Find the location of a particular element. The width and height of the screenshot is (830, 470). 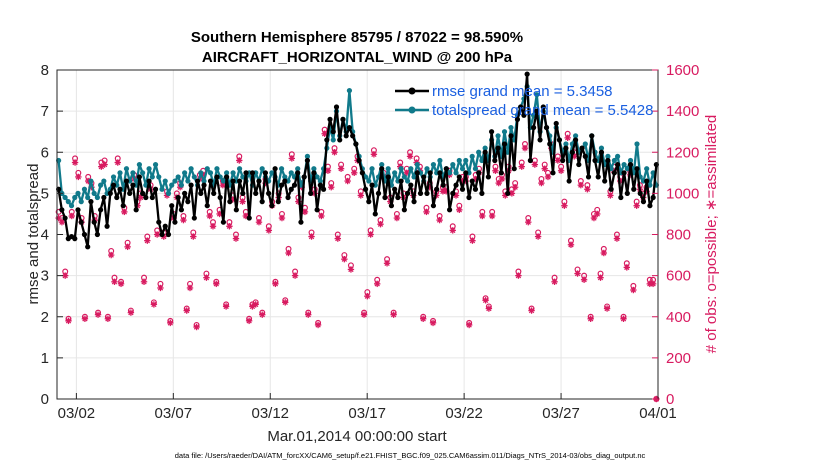

x-axis-label: Mar.01,2014 00:00:00 start is located at coordinates (357, 436).